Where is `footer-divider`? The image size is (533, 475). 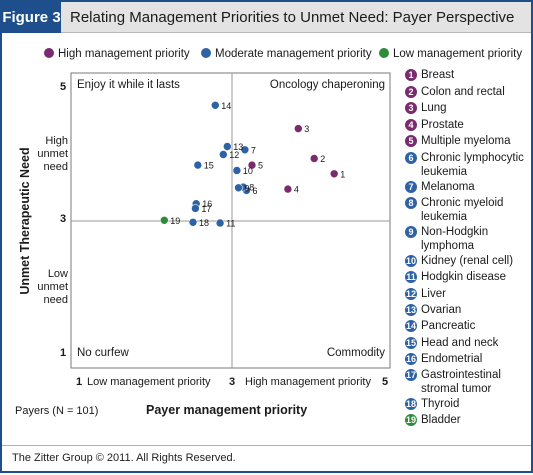 footer-divider is located at coordinates (266, 445).